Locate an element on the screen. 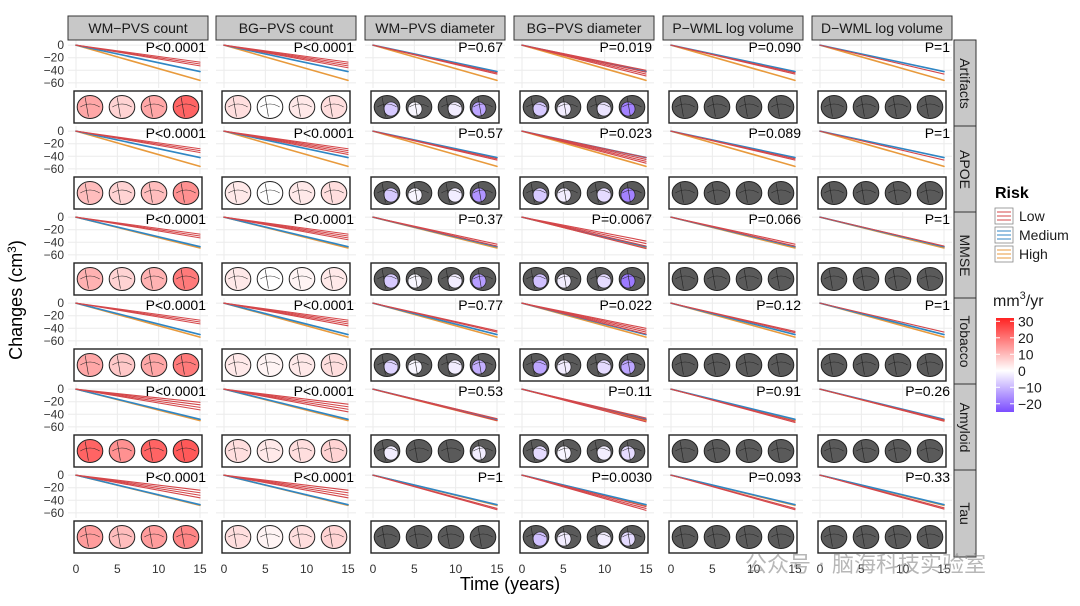 The height and width of the screenshot is (606, 1080). y-tick-label: −60 is located at coordinates (54, 341).